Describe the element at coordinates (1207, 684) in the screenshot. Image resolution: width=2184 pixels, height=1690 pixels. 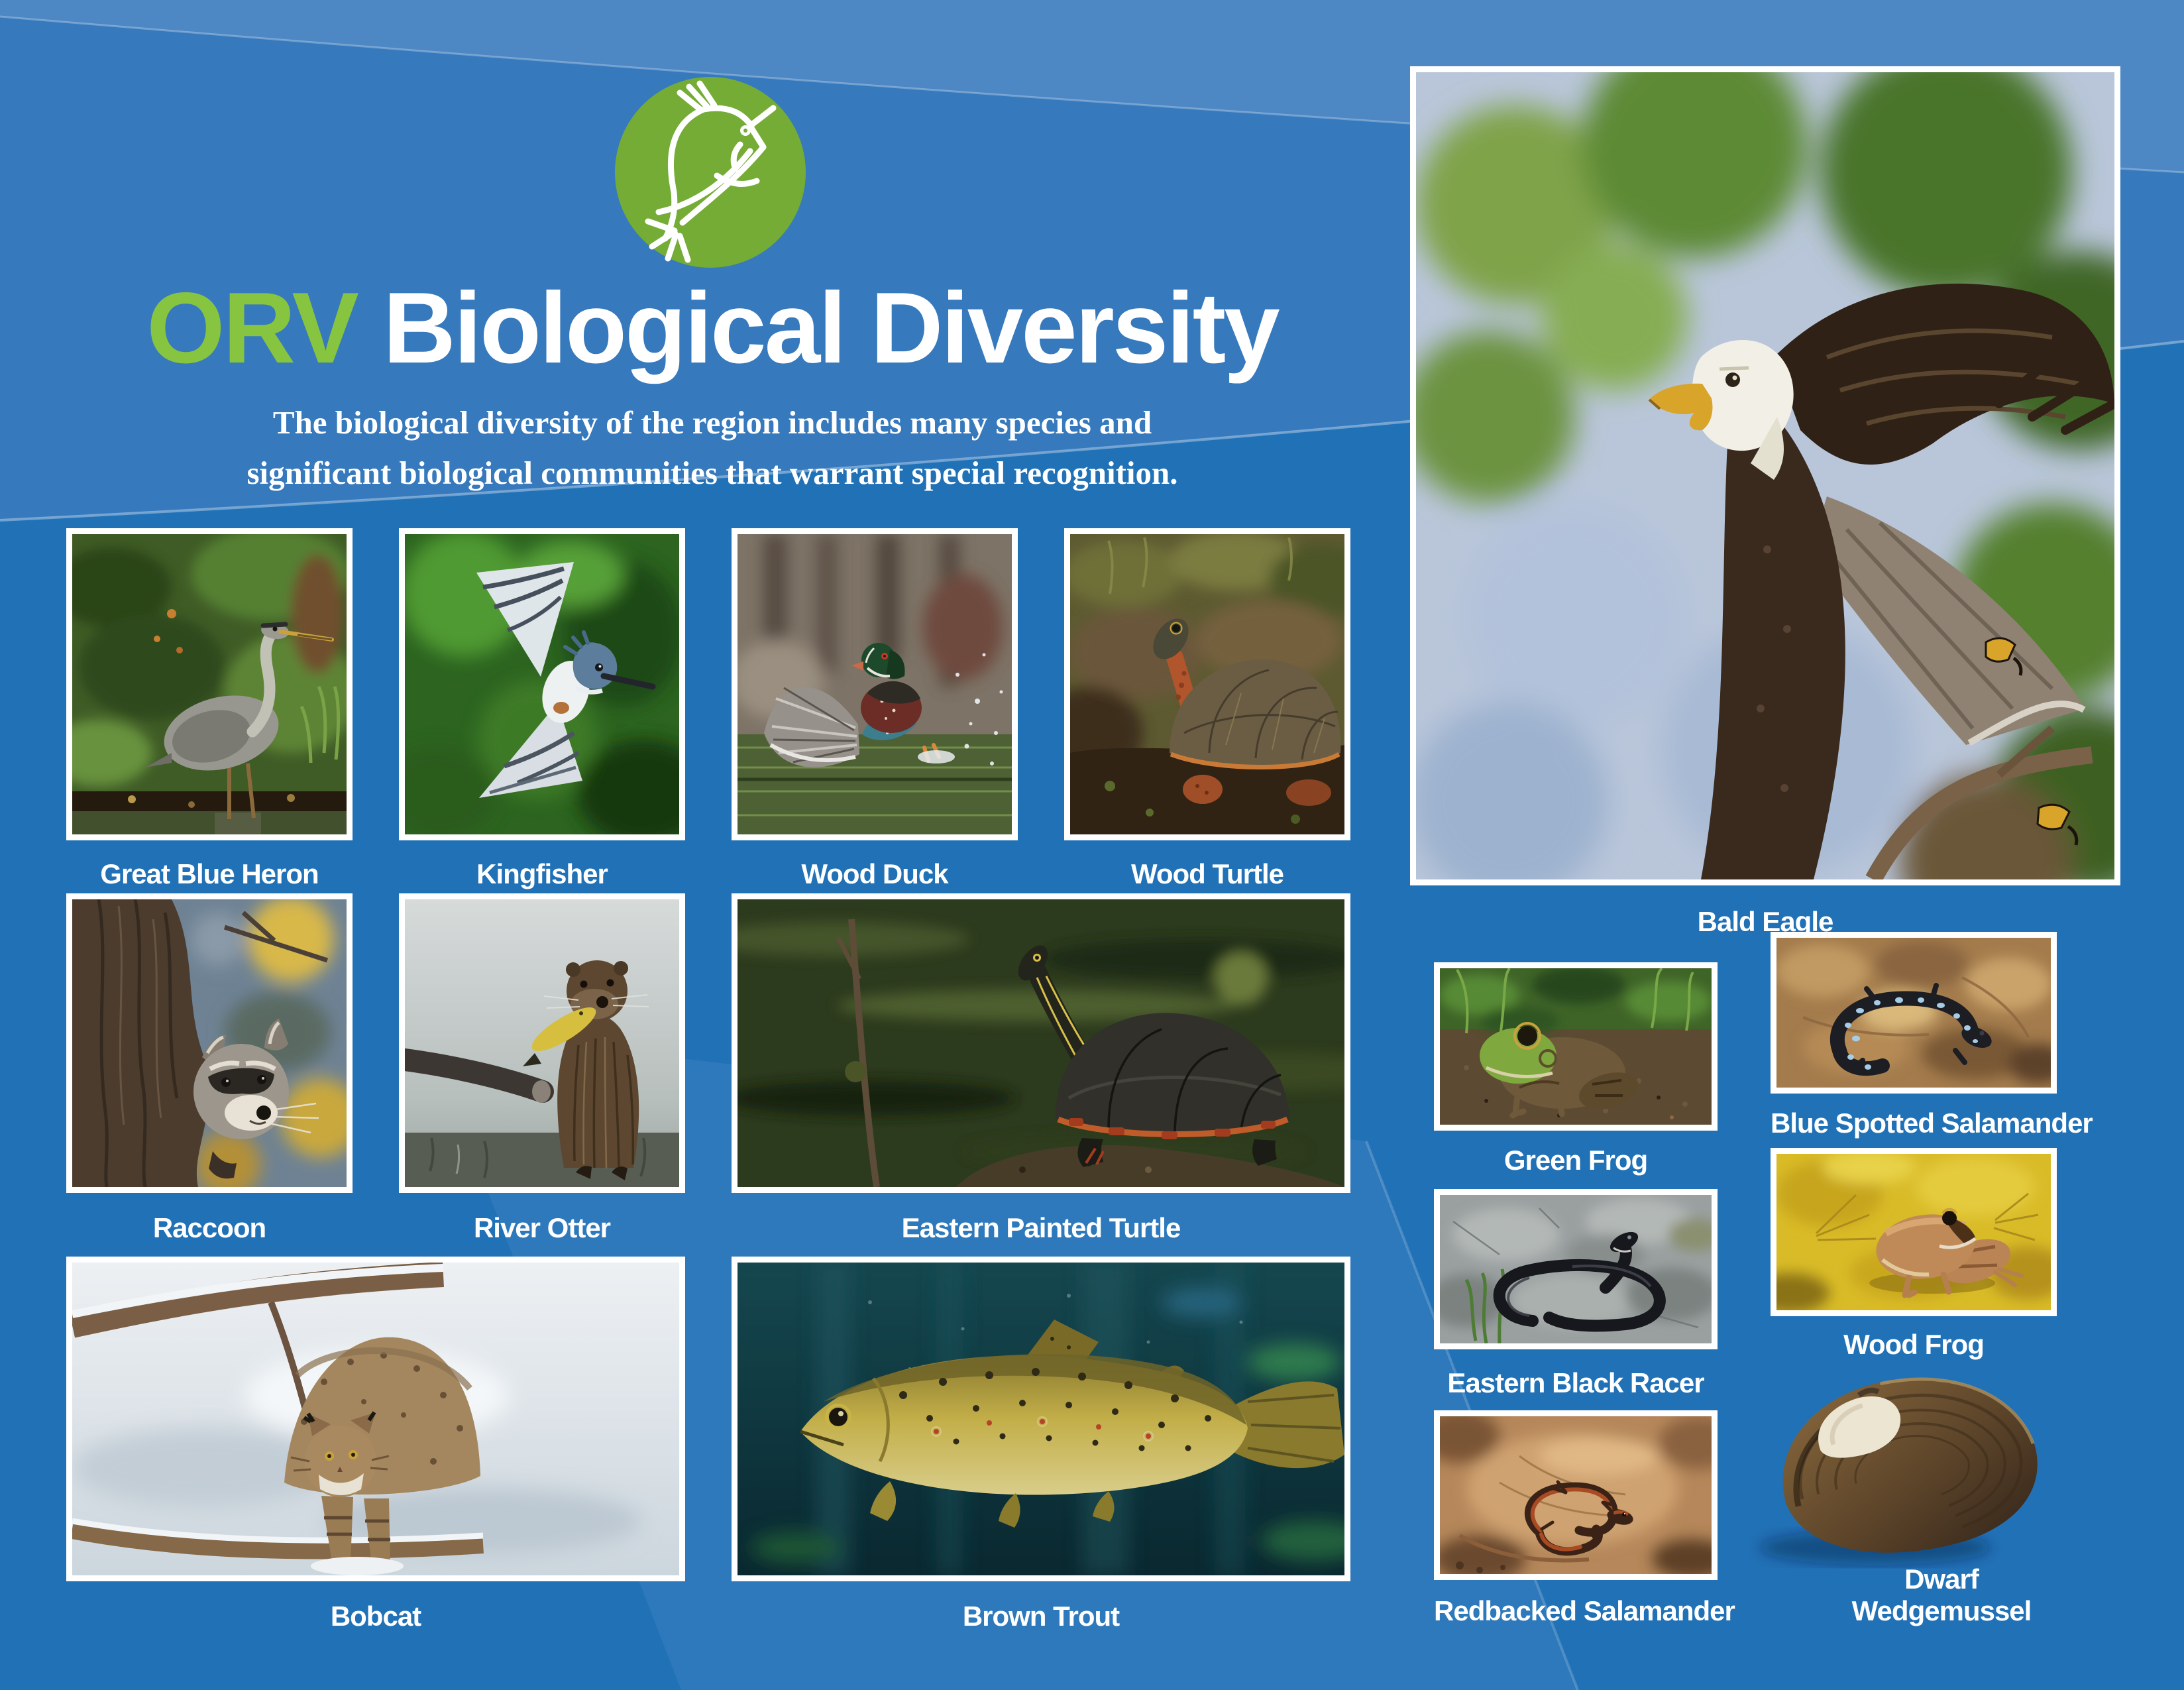
I see `photo-wood-turtle` at that location.